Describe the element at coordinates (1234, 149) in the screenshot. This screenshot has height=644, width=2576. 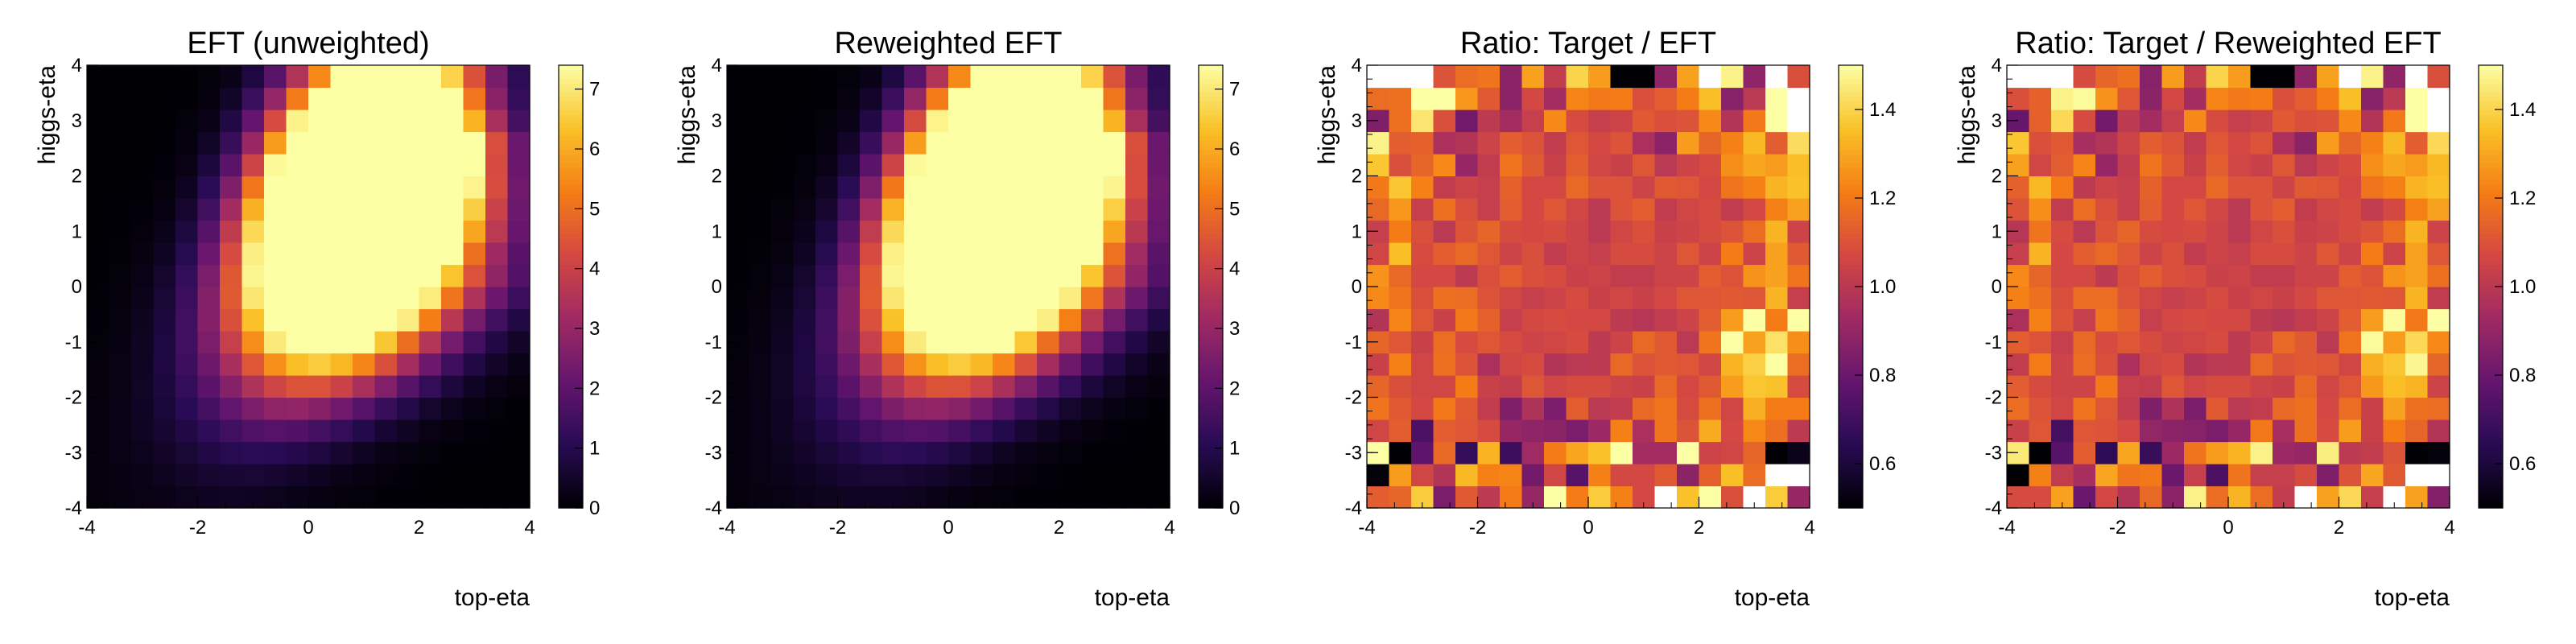
I see `colorbar-tick-label: 6` at that location.